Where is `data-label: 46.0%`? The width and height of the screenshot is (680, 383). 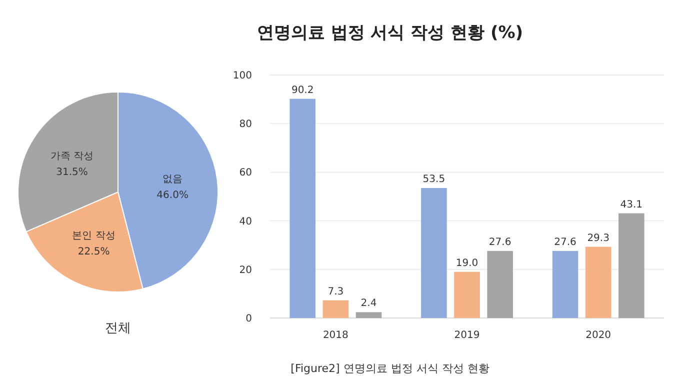
data-label: 46.0% is located at coordinates (172, 196).